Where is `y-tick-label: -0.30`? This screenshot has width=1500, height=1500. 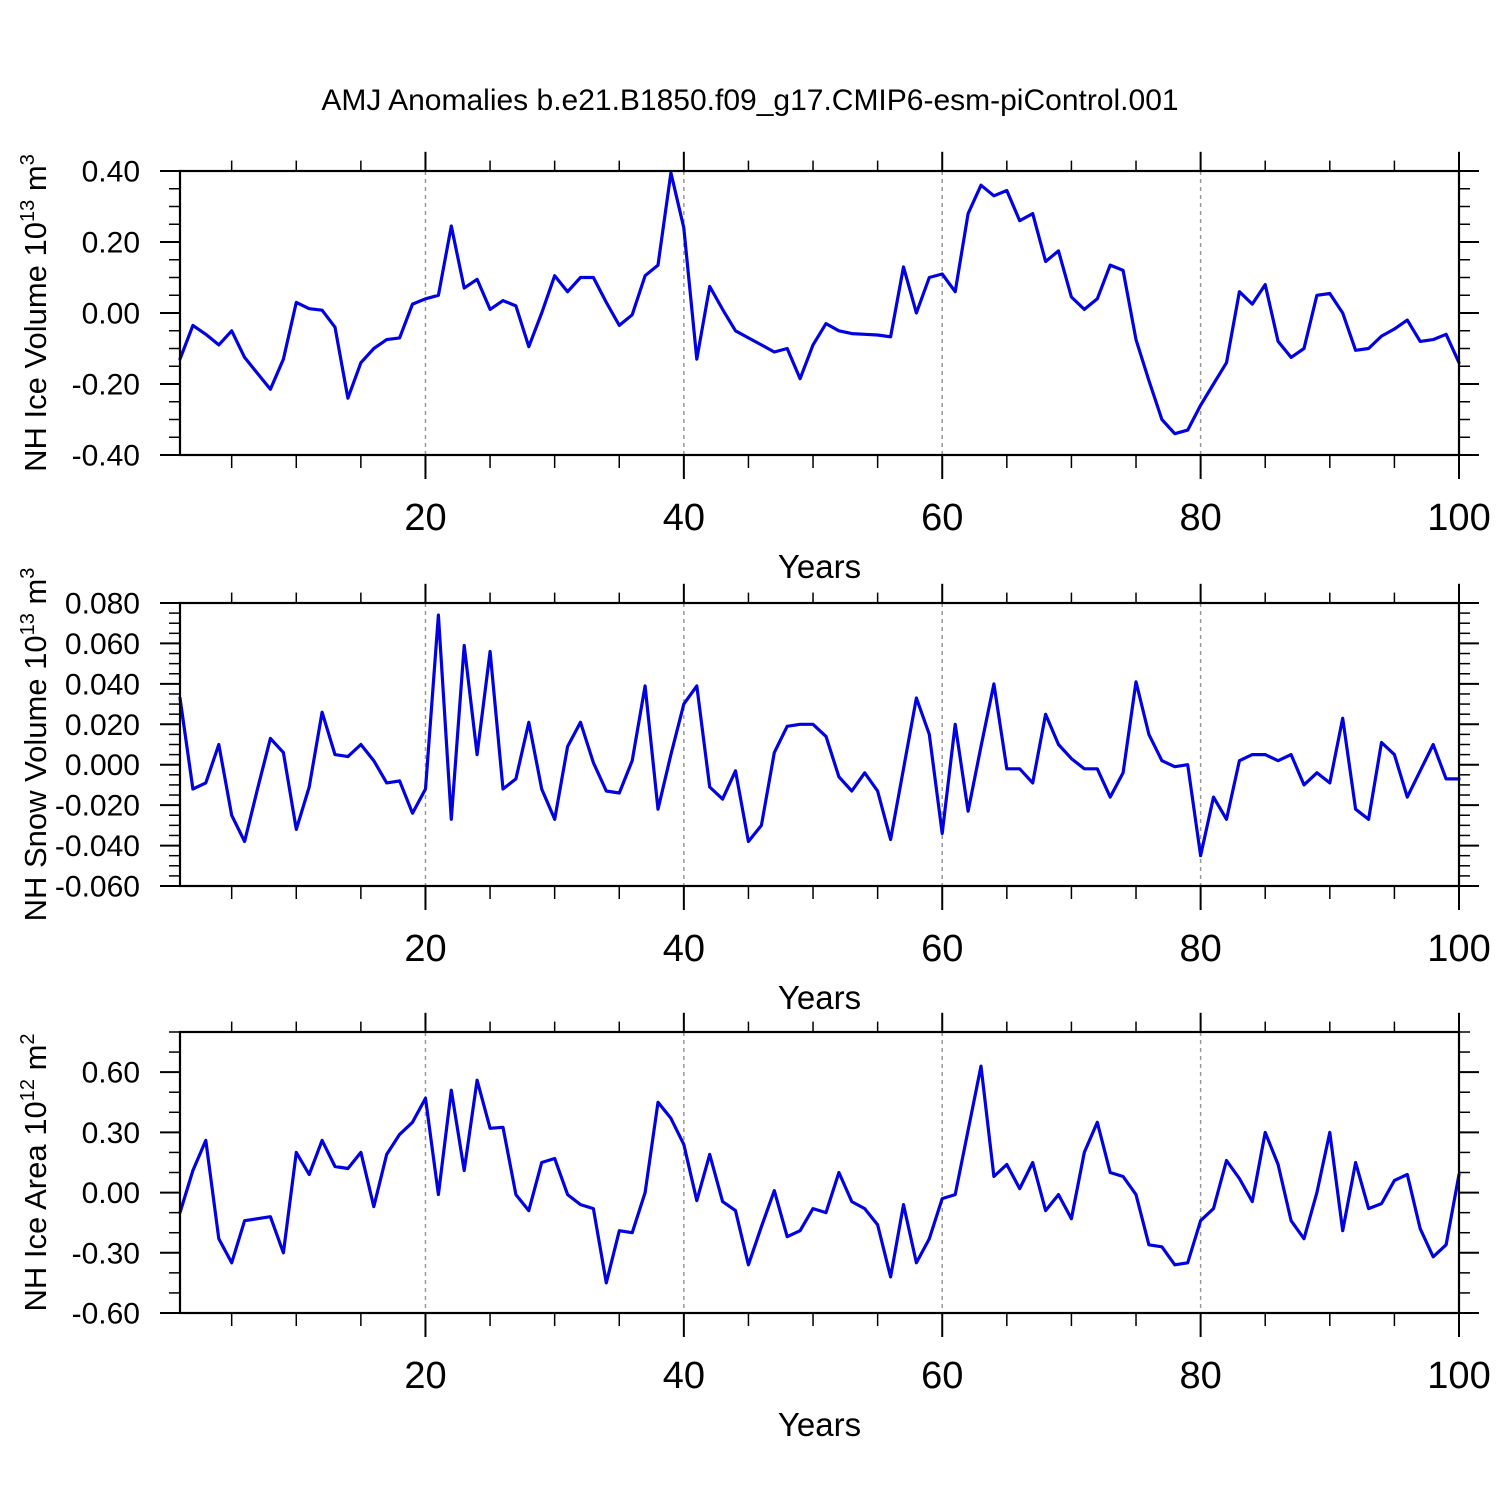
y-tick-label: -0.30 is located at coordinates (106, 1253).